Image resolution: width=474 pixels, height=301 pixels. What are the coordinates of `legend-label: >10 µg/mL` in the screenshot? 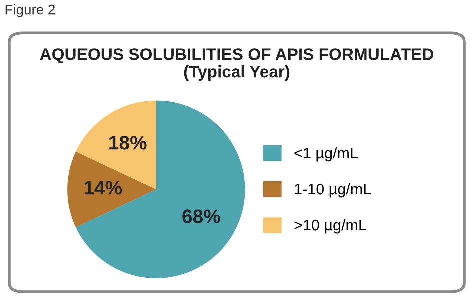 It's located at (330, 226).